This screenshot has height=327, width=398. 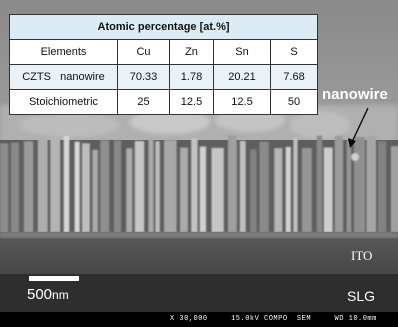 What do you see at coordinates (191, 77) in the screenshot?
I see `table-cell: 1.78` at bounding box center [191, 77].